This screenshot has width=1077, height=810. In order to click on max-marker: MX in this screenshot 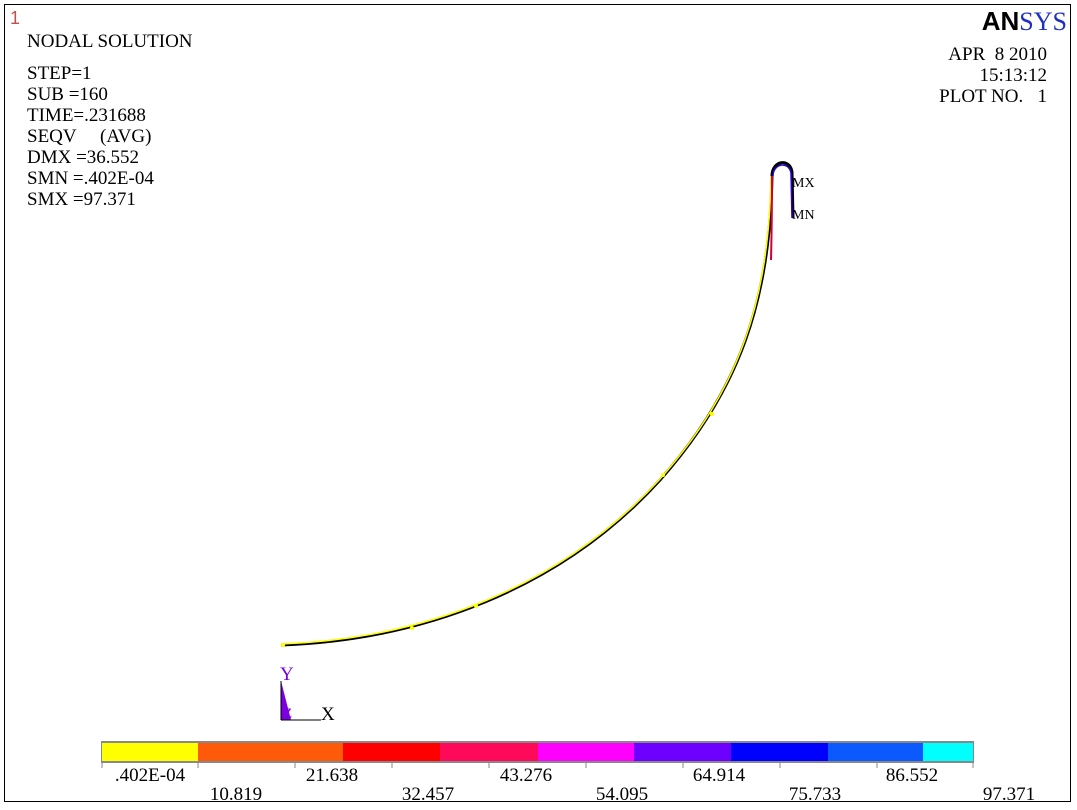, I will do `click(803, 183)`.